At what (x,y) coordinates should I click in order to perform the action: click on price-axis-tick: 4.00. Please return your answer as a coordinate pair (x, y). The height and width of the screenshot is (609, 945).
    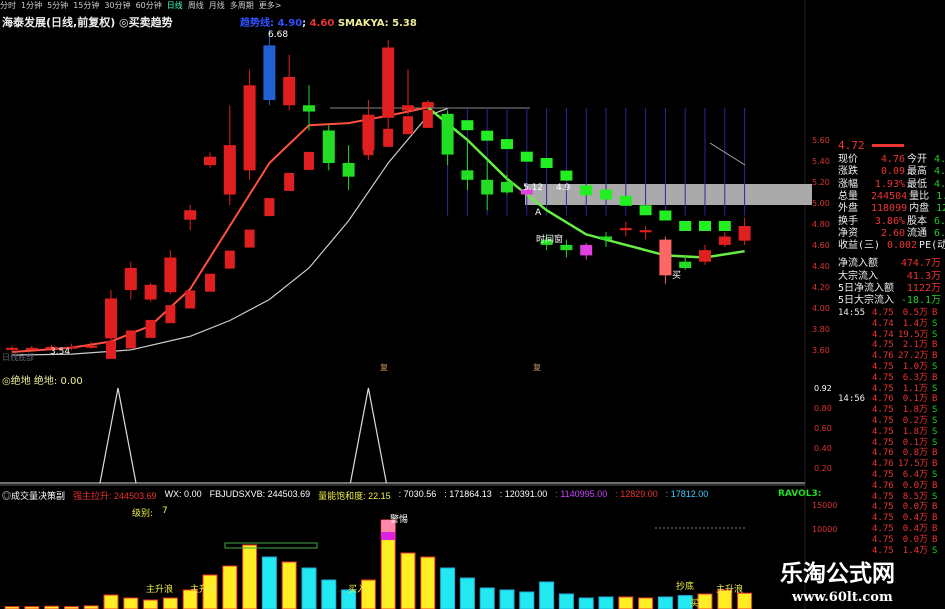
    Looking at the image, I should click on (821, 308).